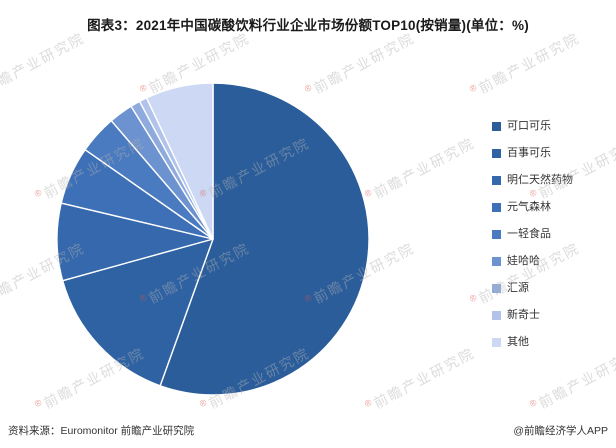 This screenshot has height=448, width=616. I want to click on pie-slice-百事可乐, so click(137, 312).